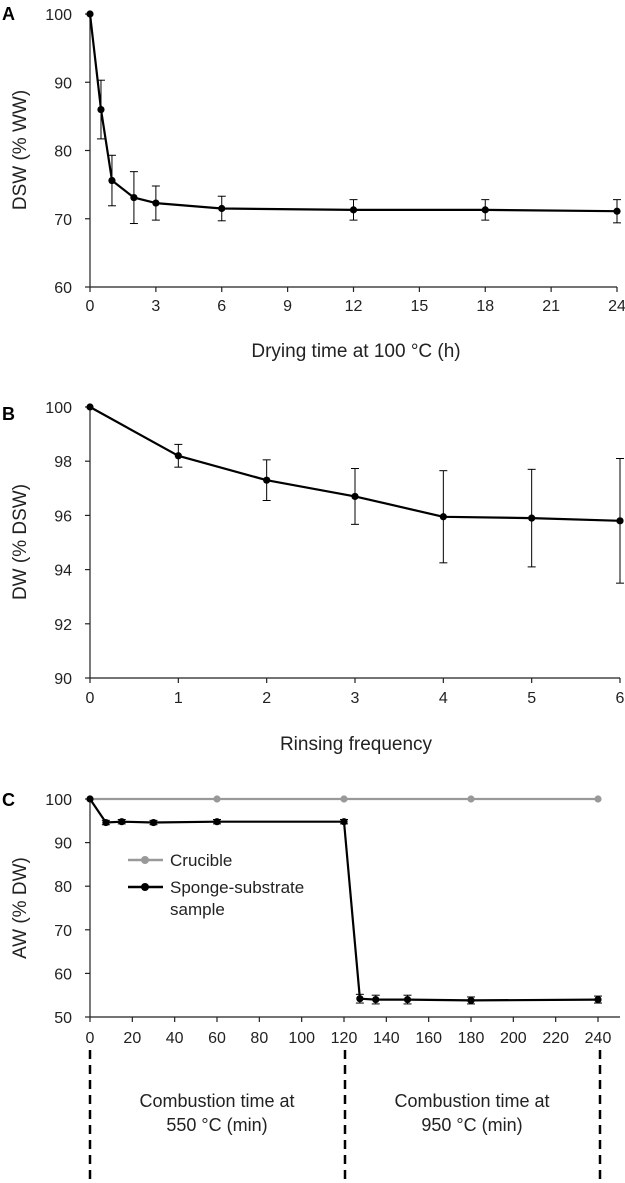  I want to click on panel-c-letter: C, so click(8, 800).